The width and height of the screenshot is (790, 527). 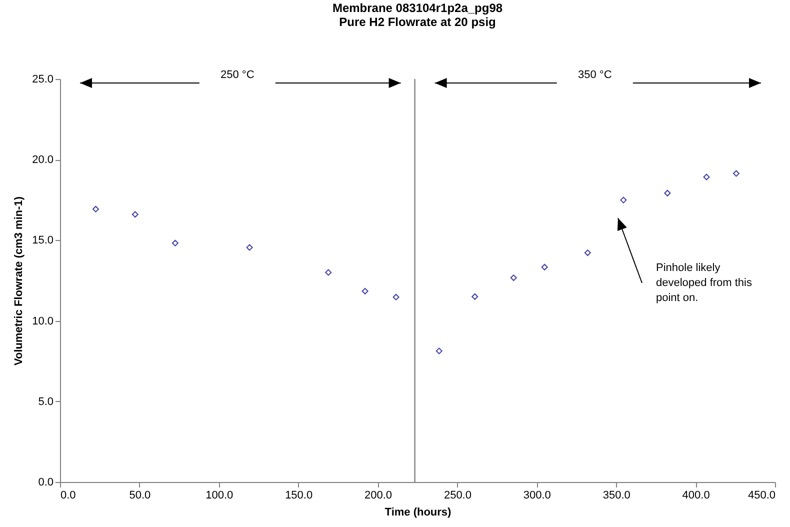 I want to click on x-tick-label: 50.0, so click(x=140, y=496).